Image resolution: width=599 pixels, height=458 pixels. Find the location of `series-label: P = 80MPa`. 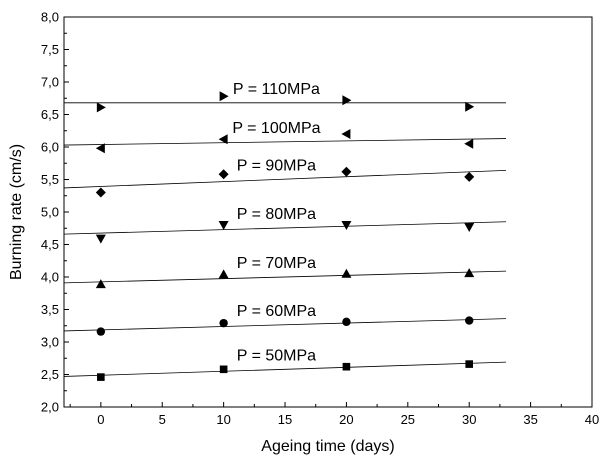

series-label: P = 80MPa is located at coordinates (276, 214).